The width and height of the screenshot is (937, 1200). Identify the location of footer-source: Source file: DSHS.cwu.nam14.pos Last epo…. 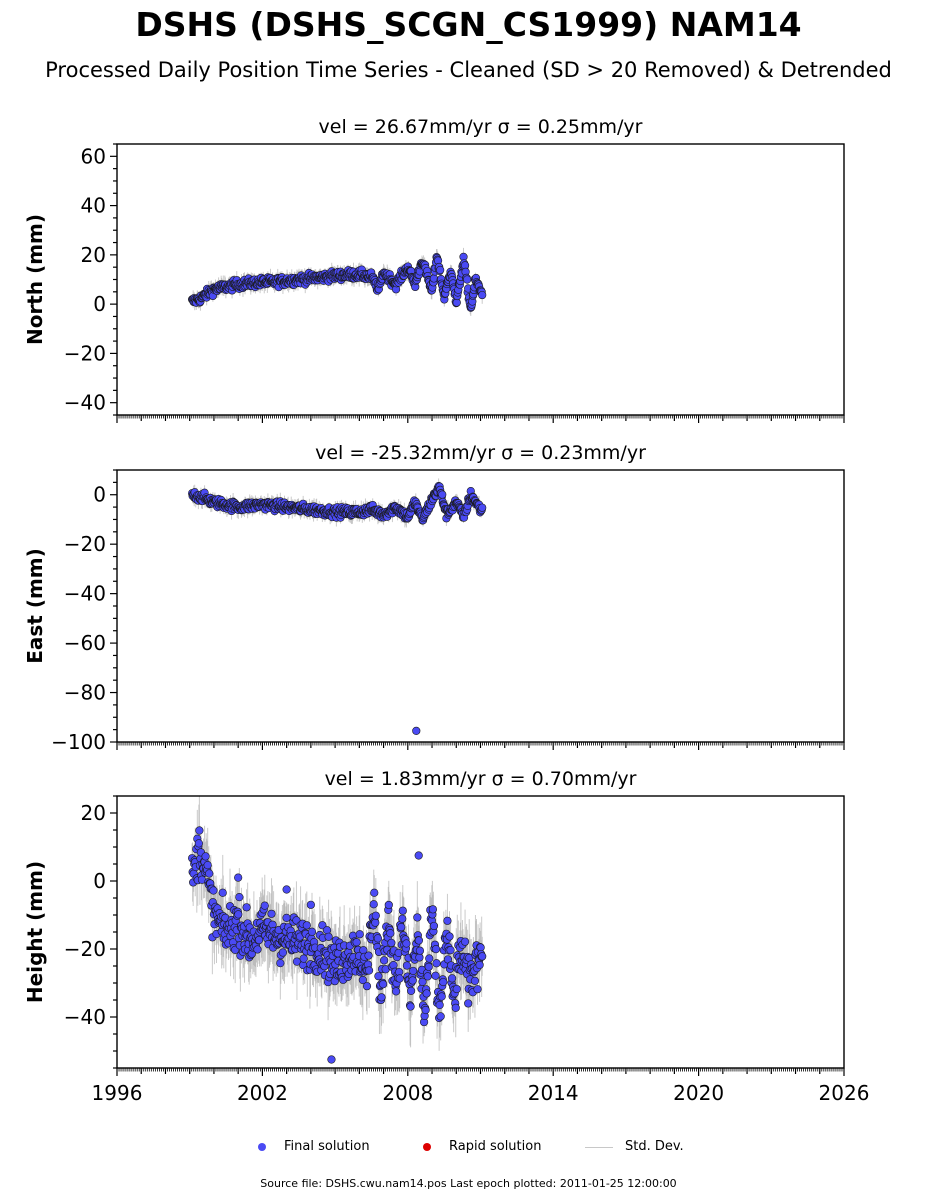
(468, 1183).